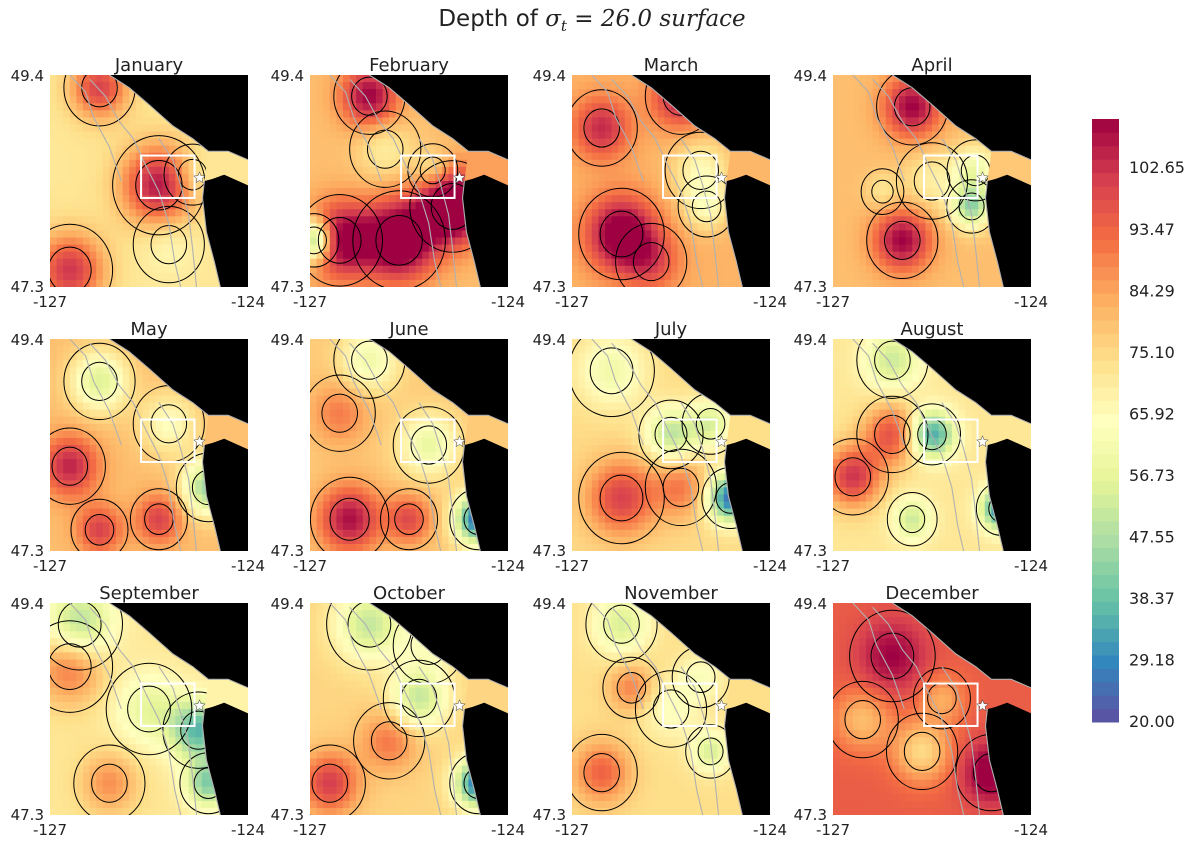 The width and height of the screenshot is (1184, 849). I want to click on panel-march: March 49.4 47.3-127 -124, so click(660, 183).